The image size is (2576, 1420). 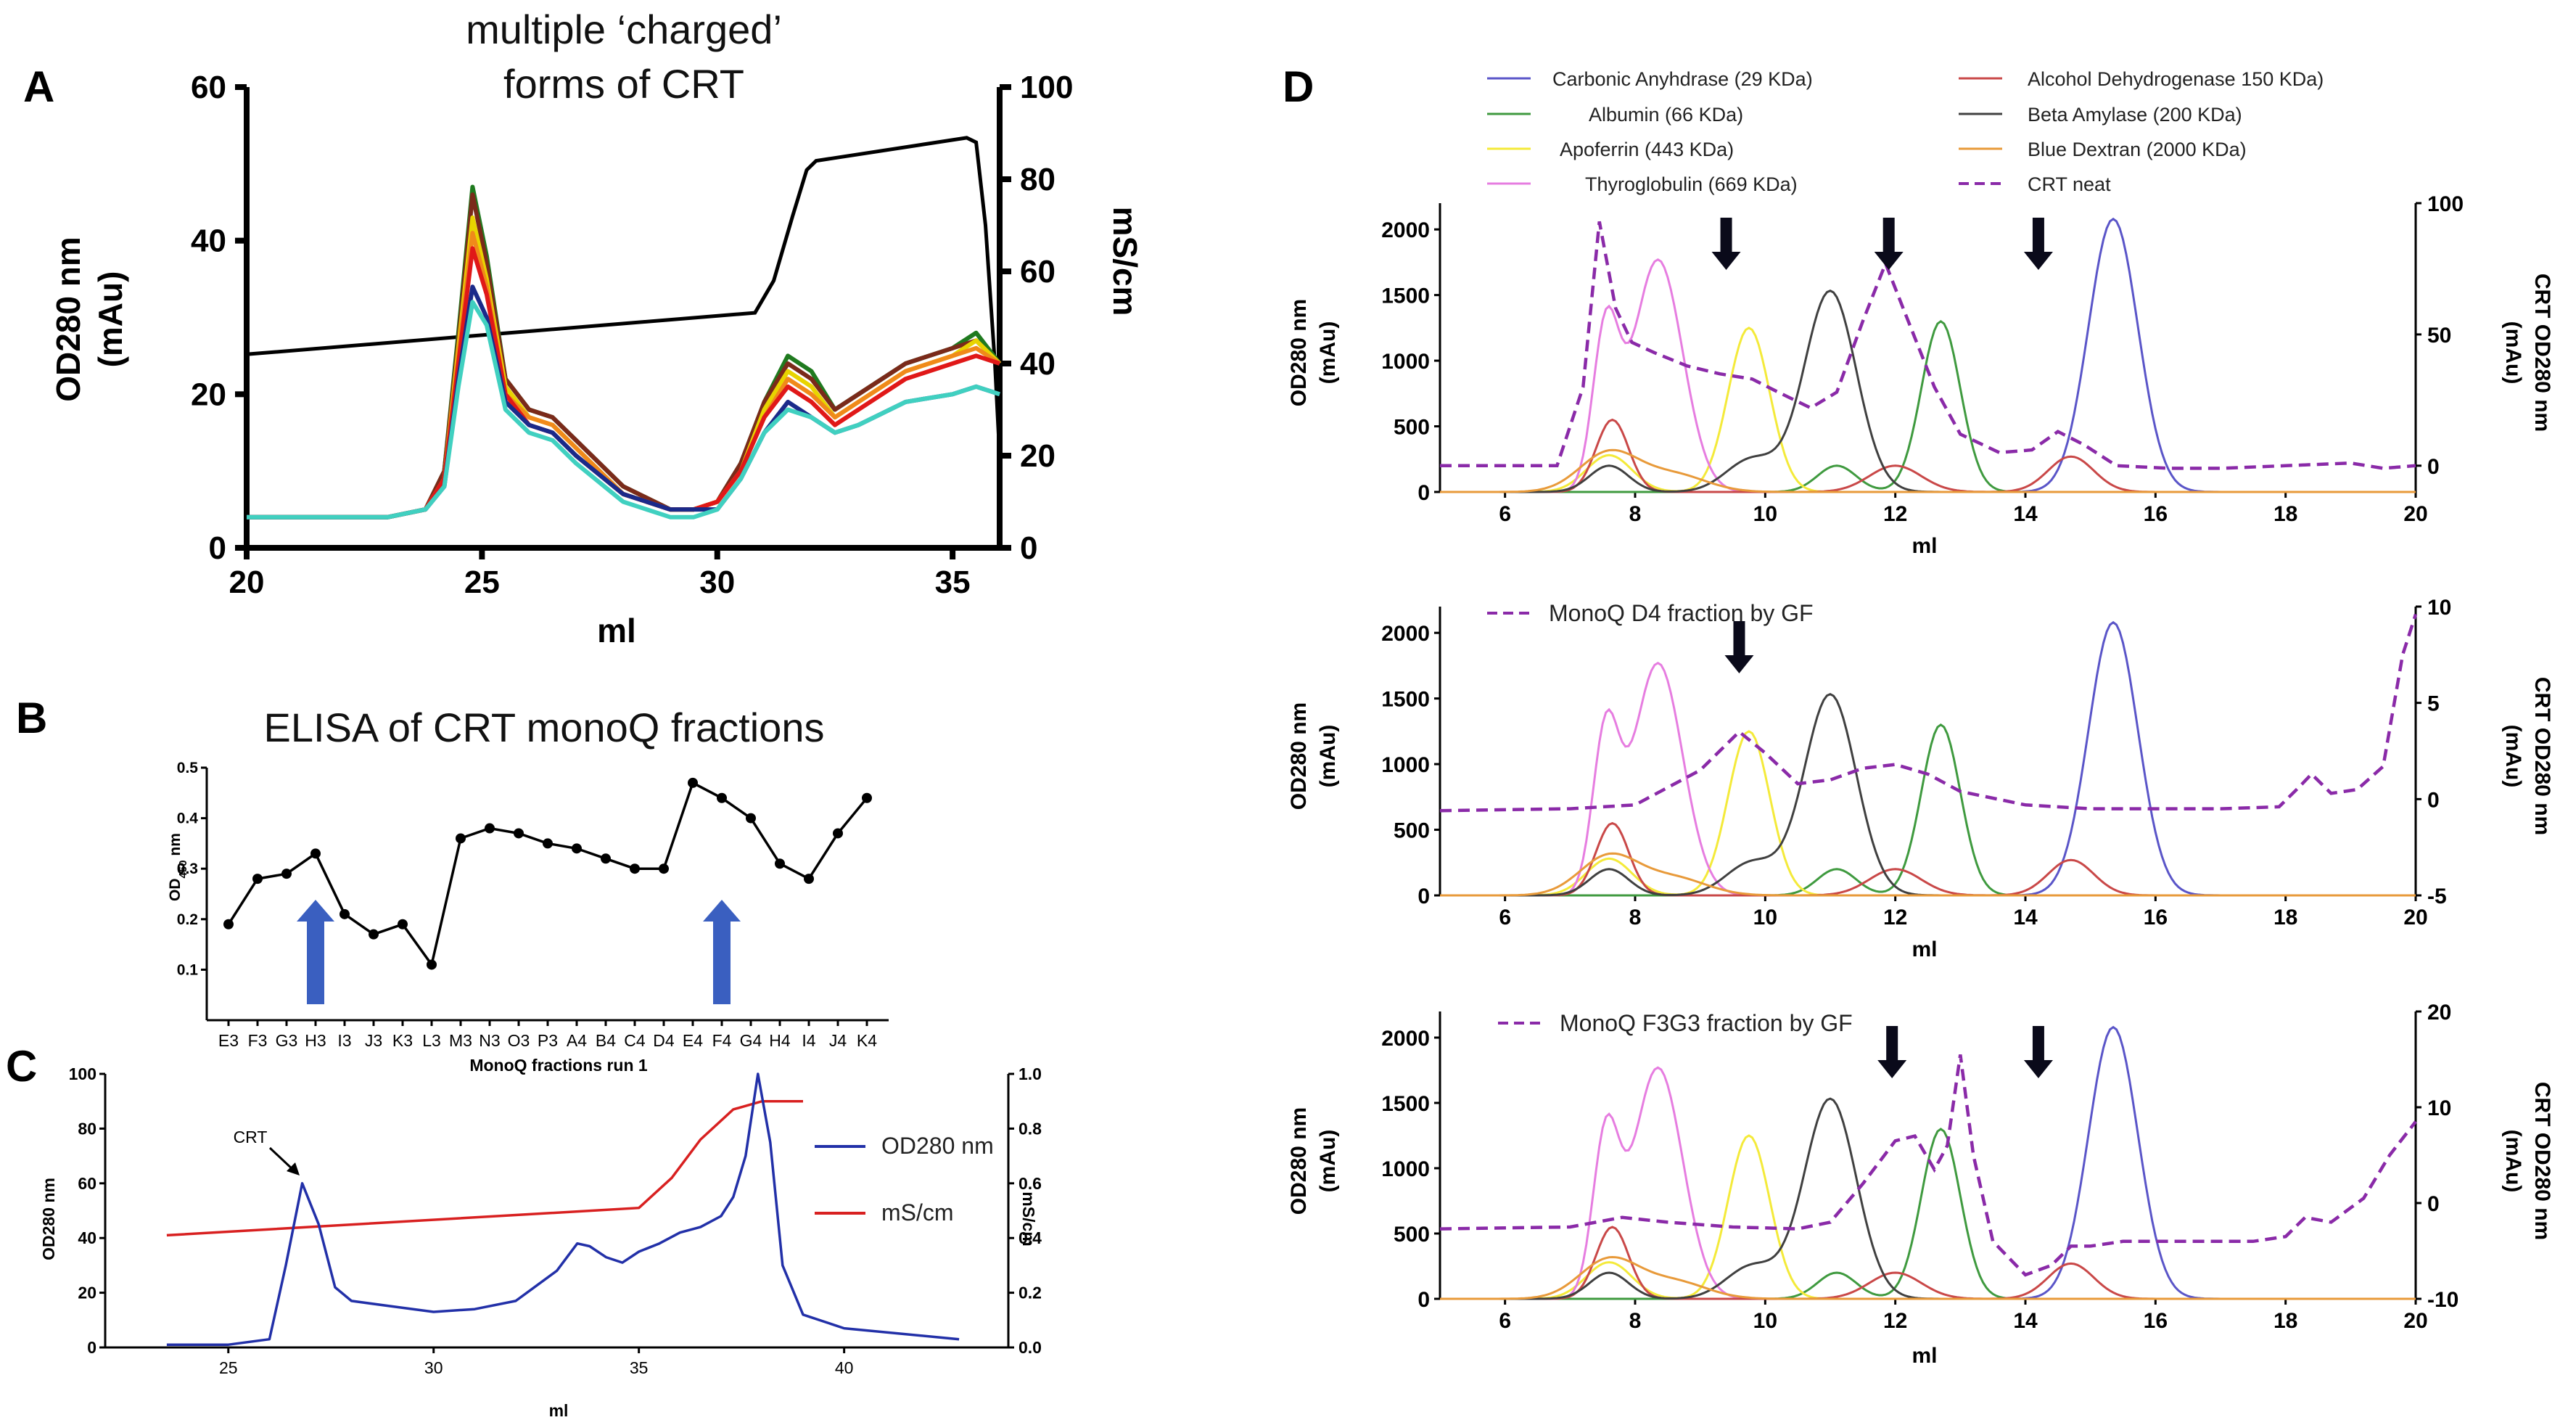 I want to click on panel-d1-ylabel-line1: OD280 nm, so click(x=1299, y=352).